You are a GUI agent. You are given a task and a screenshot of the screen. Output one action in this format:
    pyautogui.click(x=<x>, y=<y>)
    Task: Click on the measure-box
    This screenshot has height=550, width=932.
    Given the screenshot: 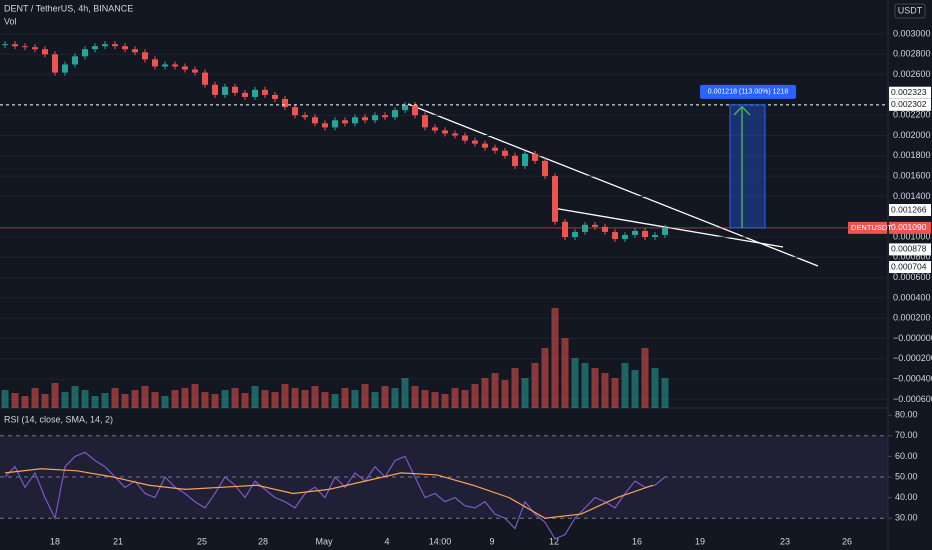 What is the action you would take?
    pyautogui.click(x=747, y=166)
    